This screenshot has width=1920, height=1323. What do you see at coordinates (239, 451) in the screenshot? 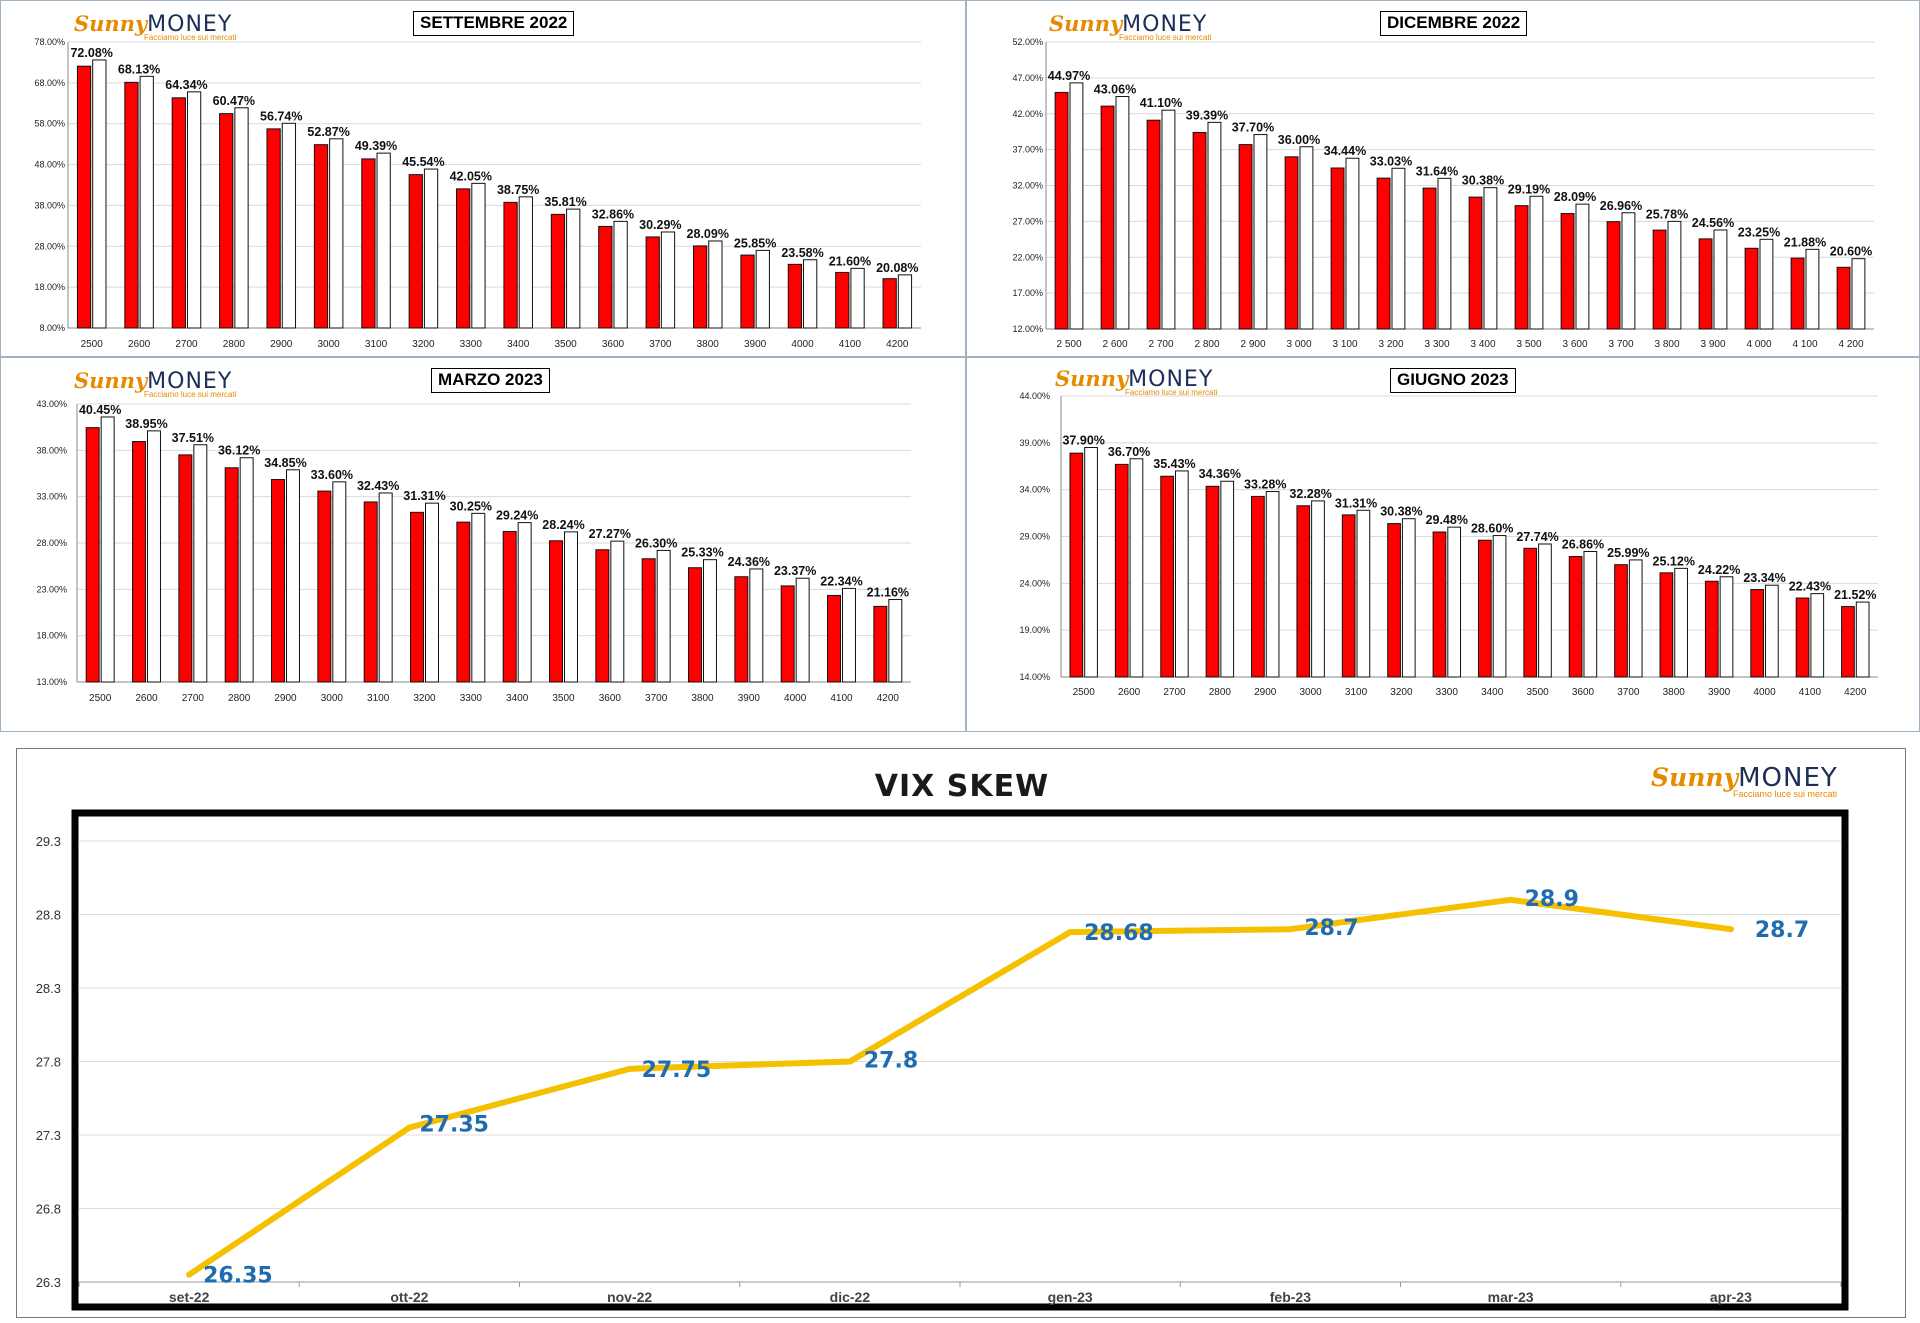
I see `data-label: 36.12%` at bounding box center [239, 451].